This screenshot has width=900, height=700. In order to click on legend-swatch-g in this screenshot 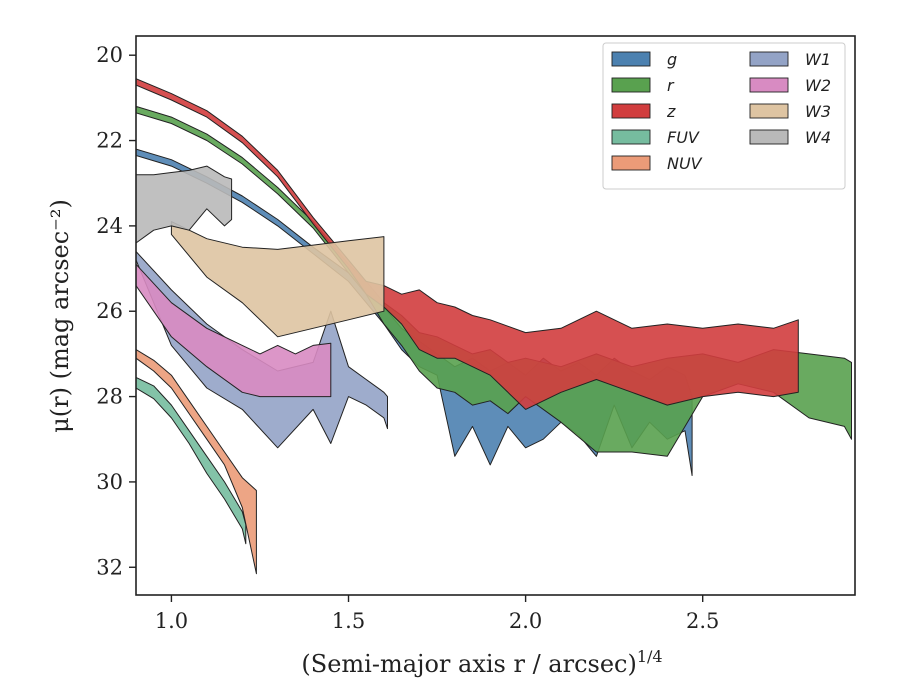, I will do `click(631, 59)`.